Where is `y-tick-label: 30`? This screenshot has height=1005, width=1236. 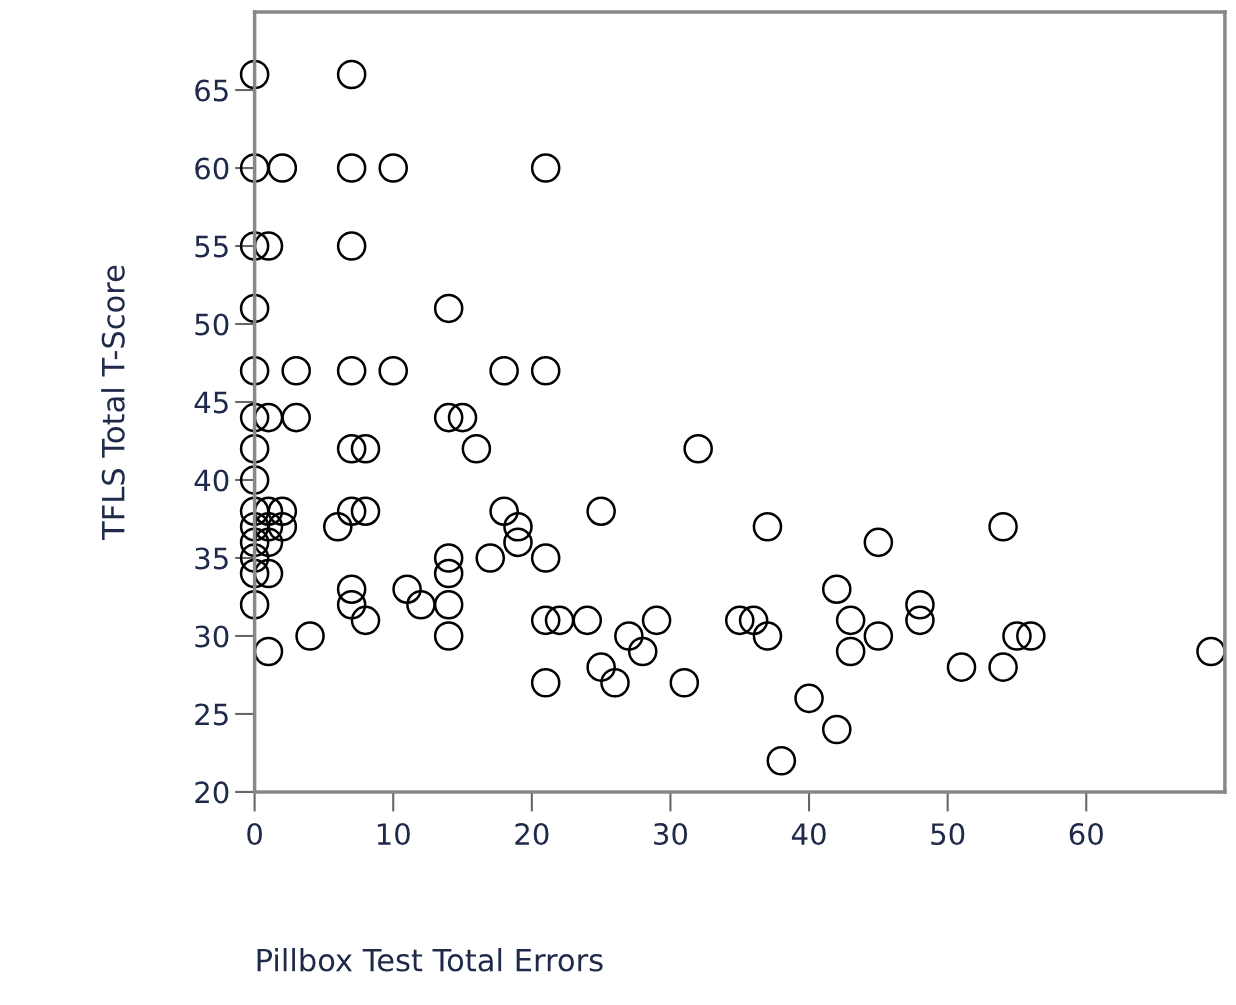
y-tick-label: 30 is located at coordinates (212, 636).